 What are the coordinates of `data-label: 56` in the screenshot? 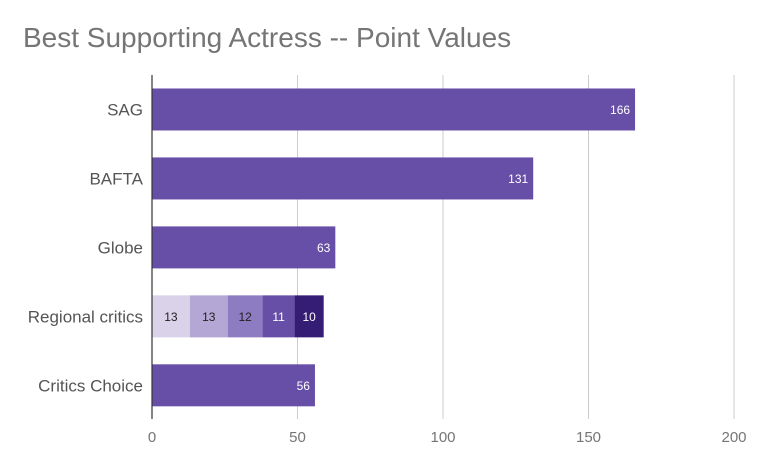 It's located at (304, 386).